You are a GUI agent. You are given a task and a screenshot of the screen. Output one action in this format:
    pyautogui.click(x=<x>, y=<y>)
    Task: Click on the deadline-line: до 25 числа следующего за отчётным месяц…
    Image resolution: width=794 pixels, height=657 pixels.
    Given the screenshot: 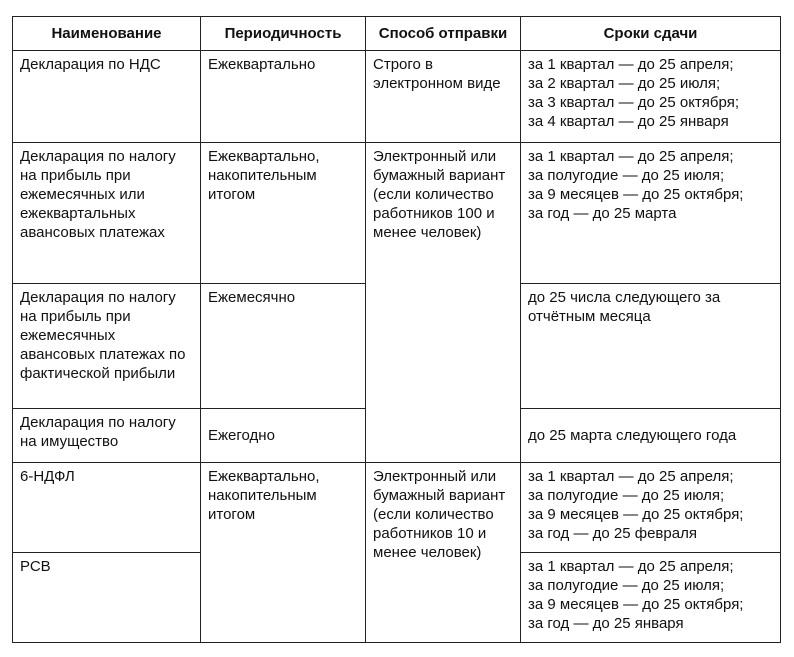 What is the action you would take?
    pyautogui.click(x=624, y=307)
    